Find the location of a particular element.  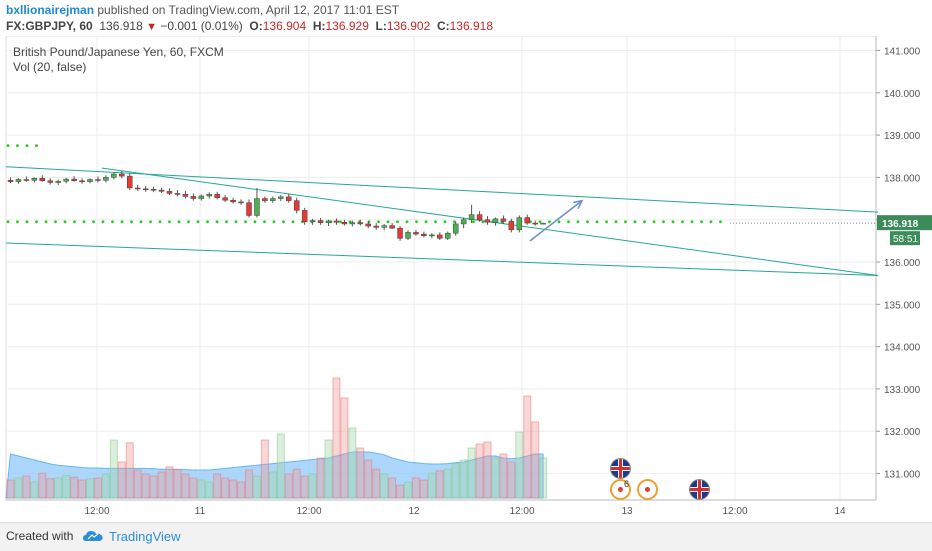

x-tick-label: 12:00 is located at coordinates (521, 511).